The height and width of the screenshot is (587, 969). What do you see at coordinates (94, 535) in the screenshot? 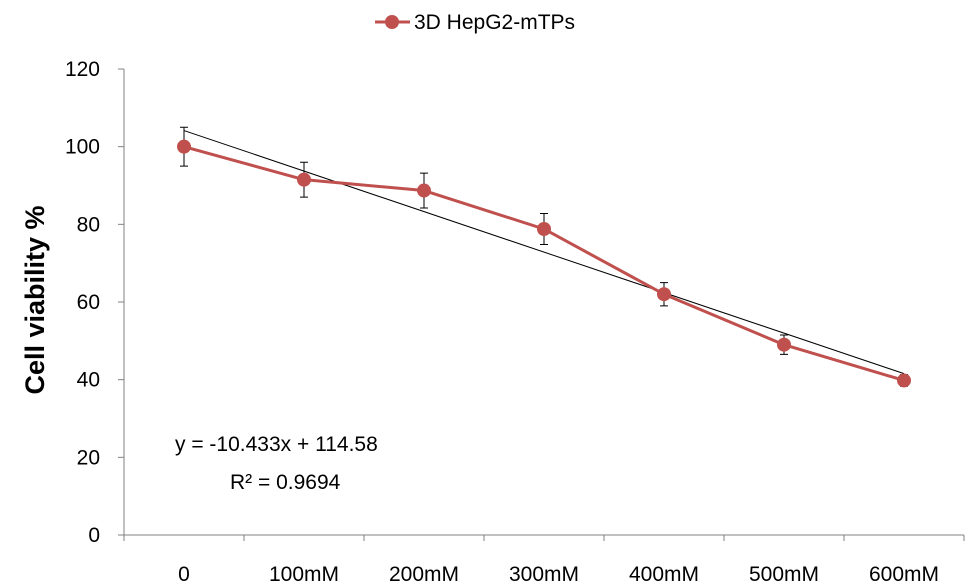
I see `y-tick-label: 0` at bounding box center [94, 535].